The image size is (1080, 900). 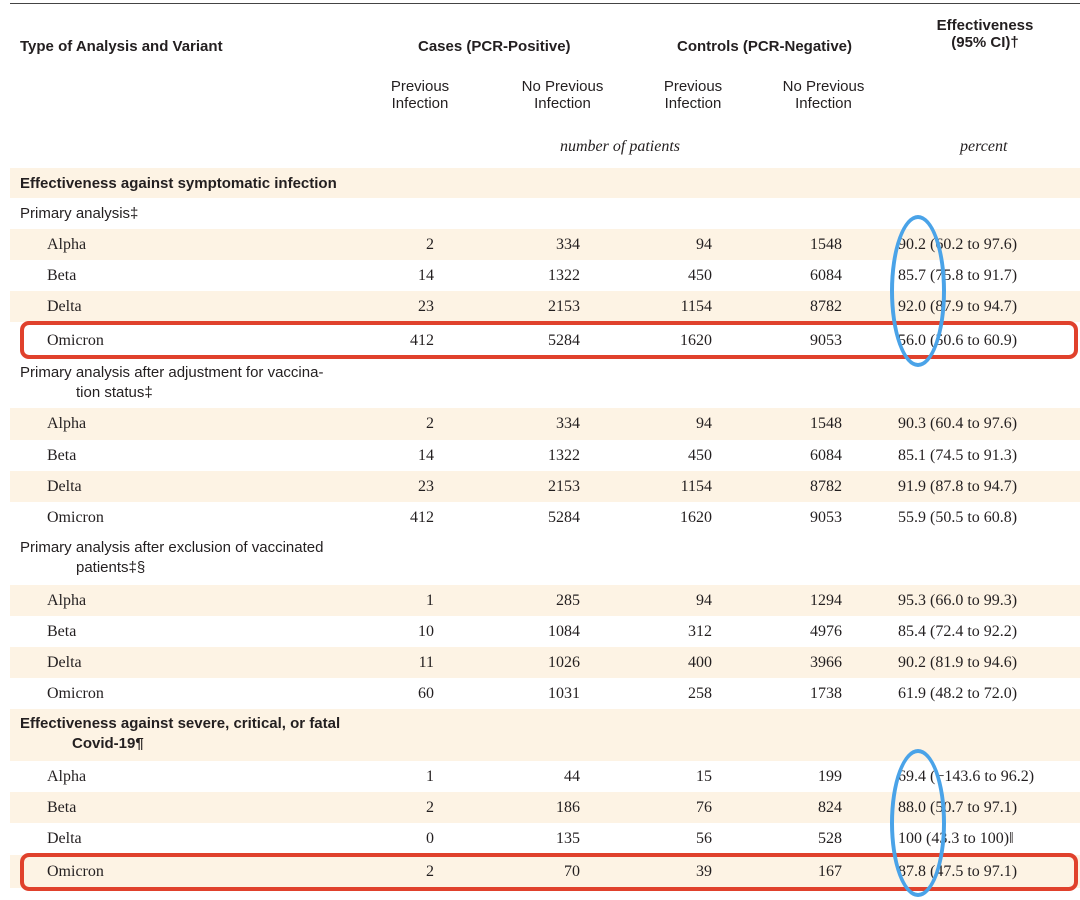 What do you see at coordinates (568, 807) in the screenshot?
I see `cases-no-previous-cell: 186` at bounding box center [568, 807].